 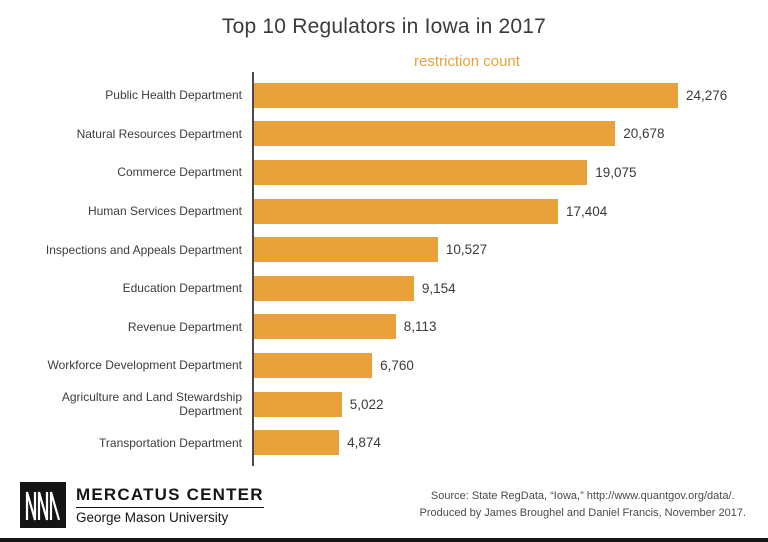 I want to click on logo-secondary-text: George Mason University, so click(x=152, y=517).